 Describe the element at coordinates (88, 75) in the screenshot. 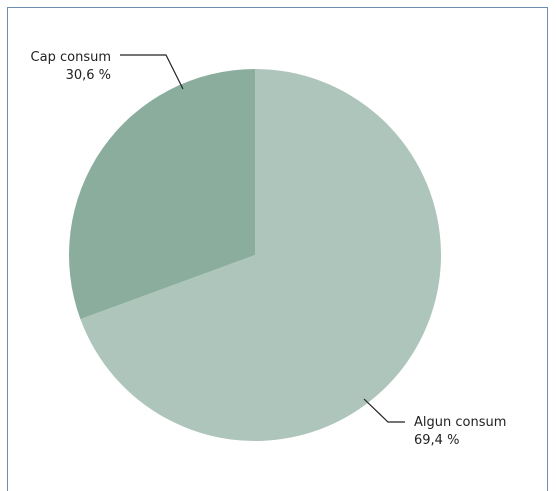

I see `slice-value-cap-consum: 30,6 %` at that location.